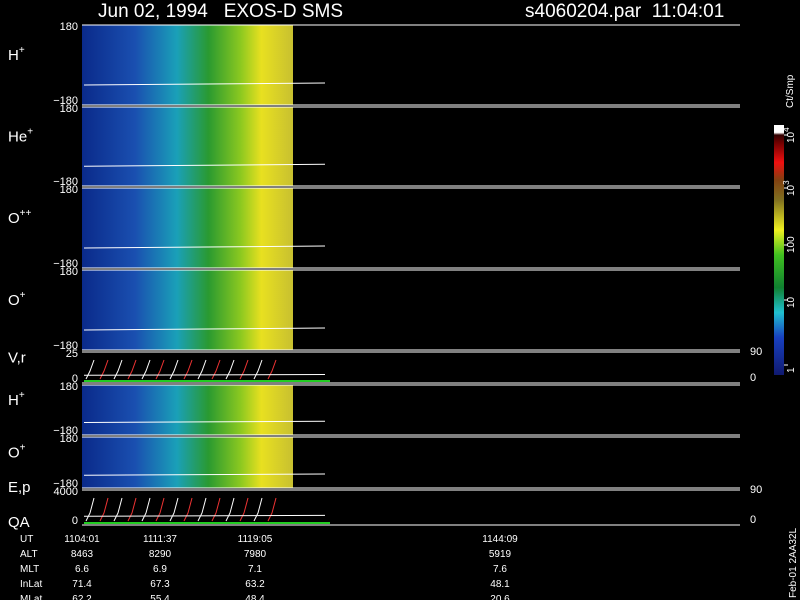 This screenshot has width=800, height=600. What do you see at coordinates (160, 584) in the screenshot?
I see `cell: 67.3` at bounding box center [160, 584].